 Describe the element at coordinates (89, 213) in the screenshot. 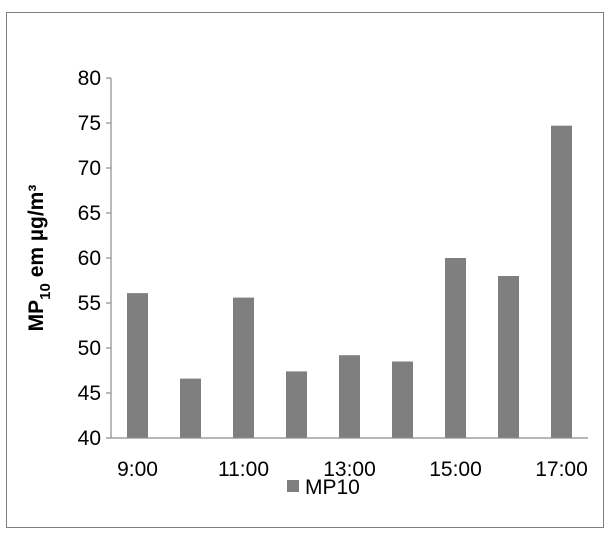

I see `y-tick-label: 65` at that location.